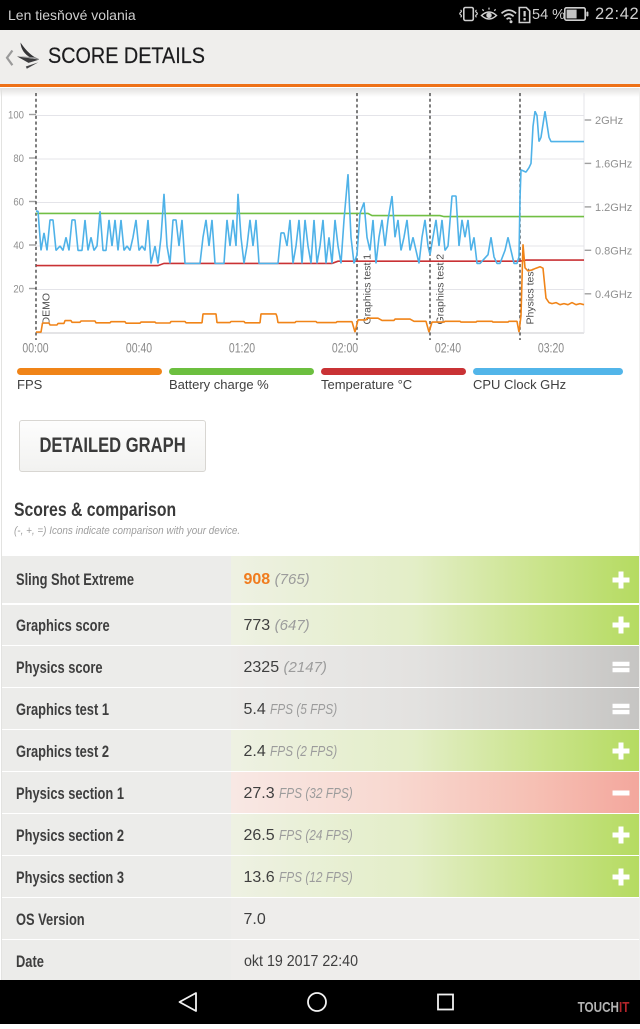 The height and width of the screenshot is (1029, 640). What do you see at coordinates (345, 348) in the screenshot?
I see `svg-text: 02:00` at bounding box center [345, 348].